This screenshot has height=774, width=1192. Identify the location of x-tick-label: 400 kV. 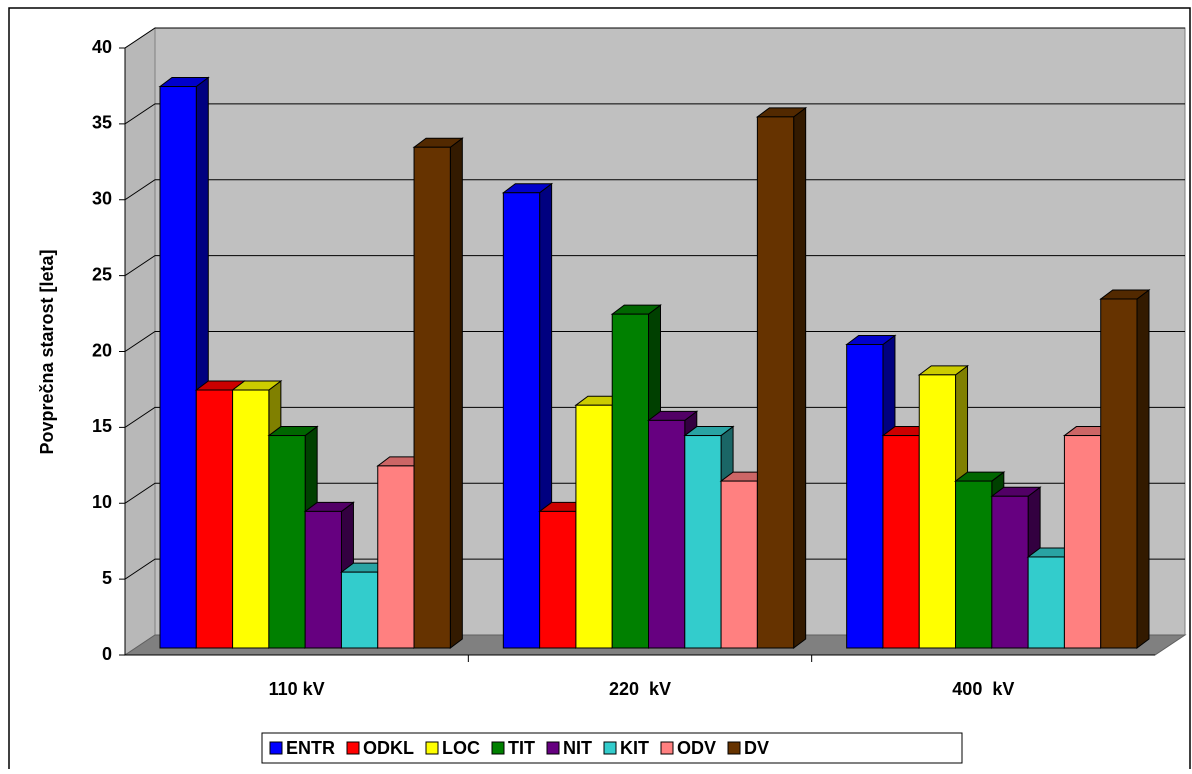
(983, 689).